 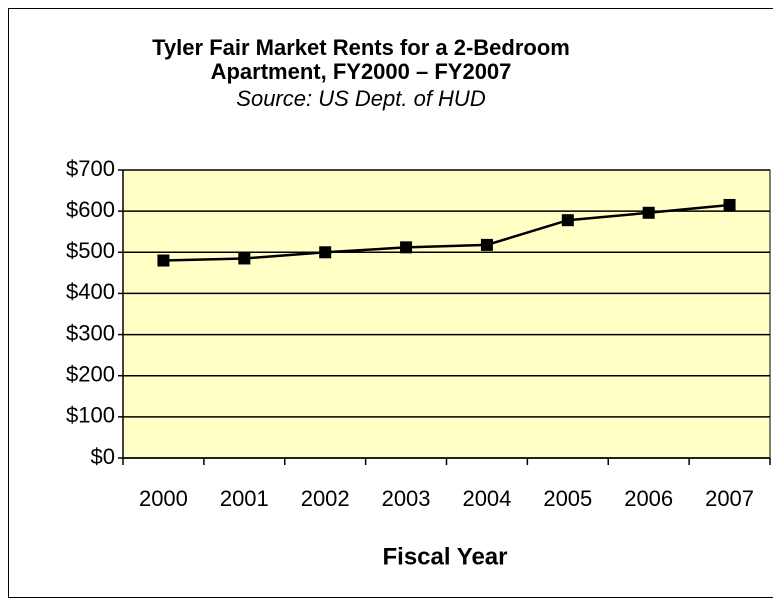 I want to click on y-tick-label: $400, so click(x=90, y=291).